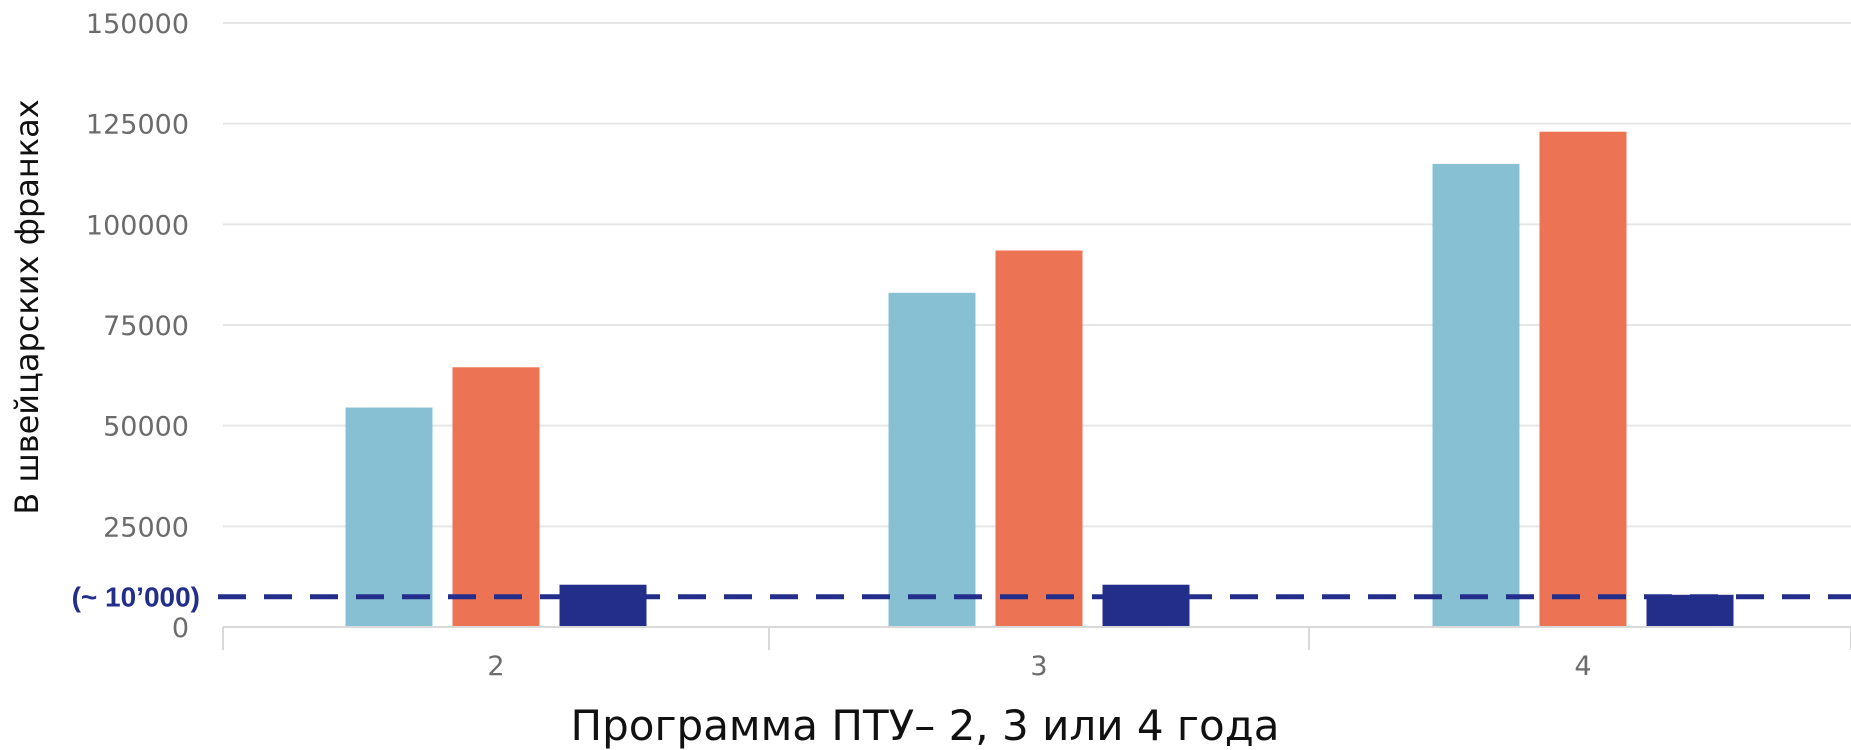  I want to click on x-tick-label: 2, so click(495, 666).